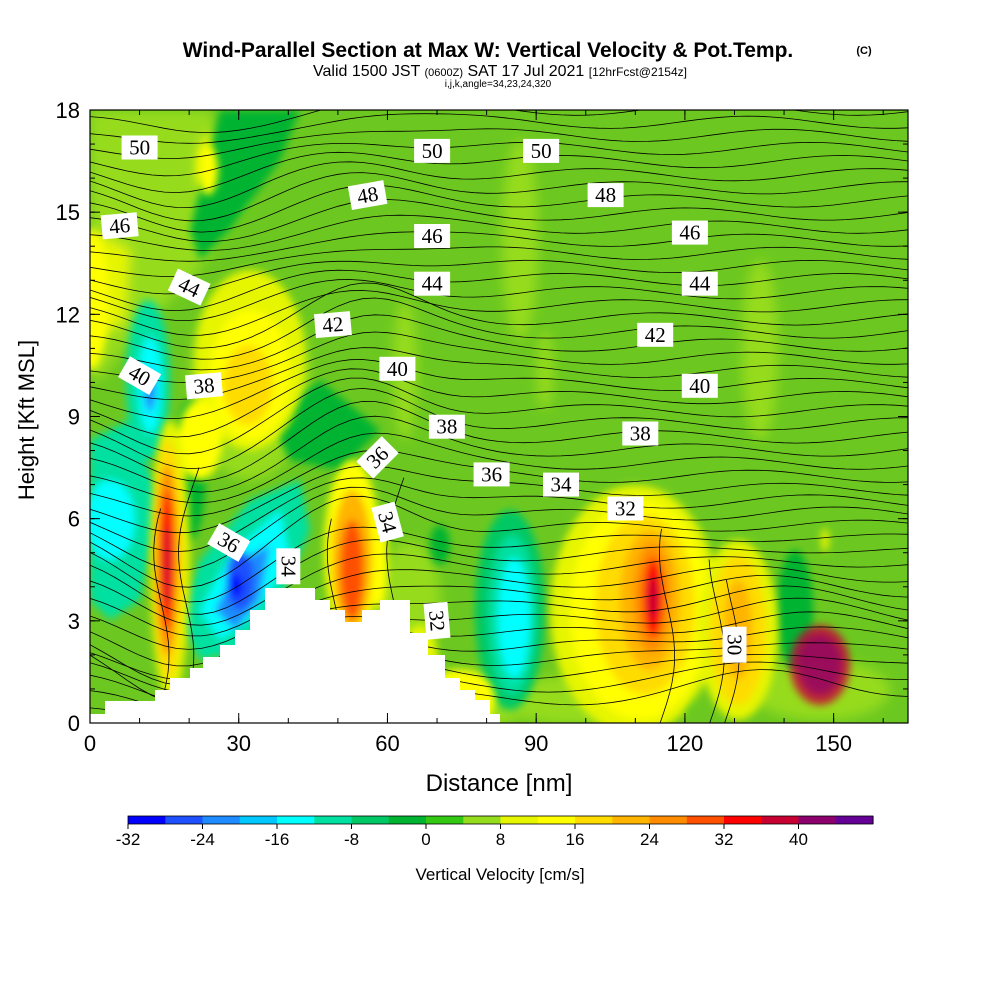  Describe the element at coordinates (68, 212) in the screenshot. I see `y-tick-label: 15` at that location.